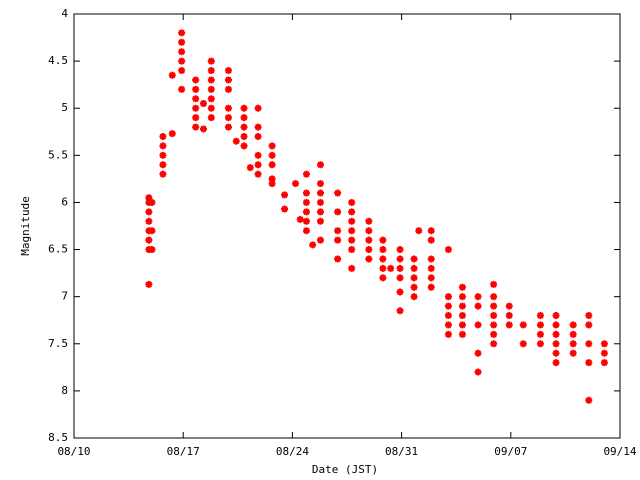 The height and width of the screenshot is (480, 640). I want to click on y-tick-label: 6.5, so click(58, 249).